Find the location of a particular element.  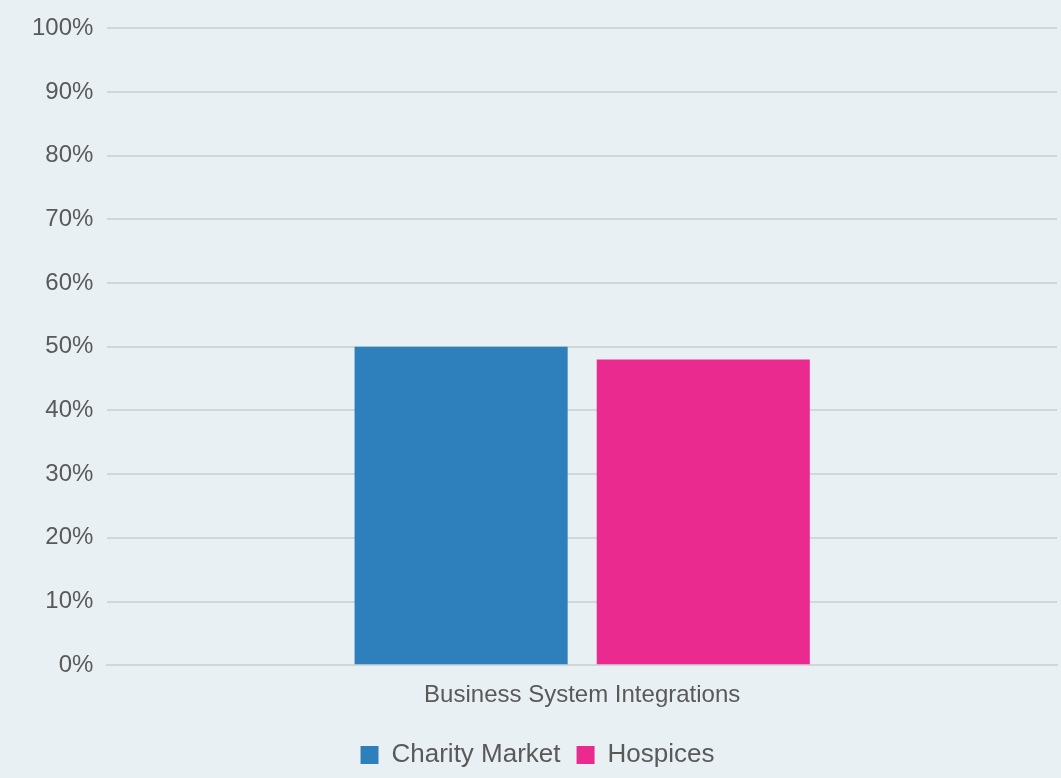

y-tick-label: 60% is located at coordinates (69, 281).